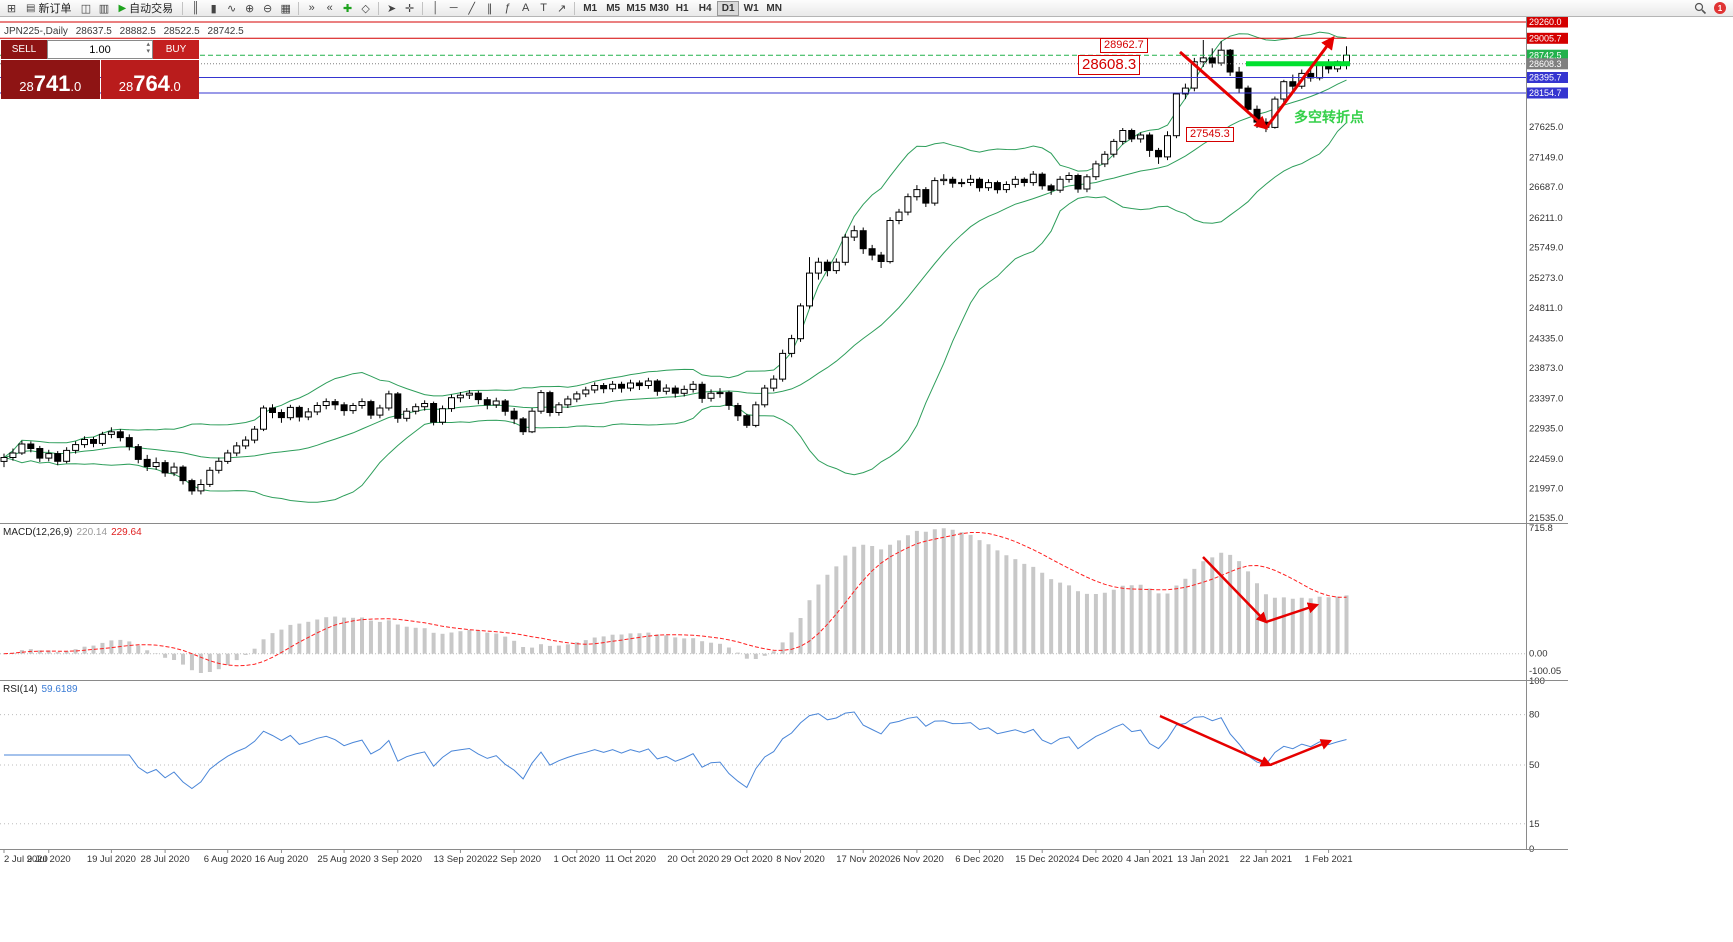  What do you see at coordinates (100, 49) in the screenshot?
I see `volume-input: 1.00 ▴ ▾` at bounding box center [100, 49].